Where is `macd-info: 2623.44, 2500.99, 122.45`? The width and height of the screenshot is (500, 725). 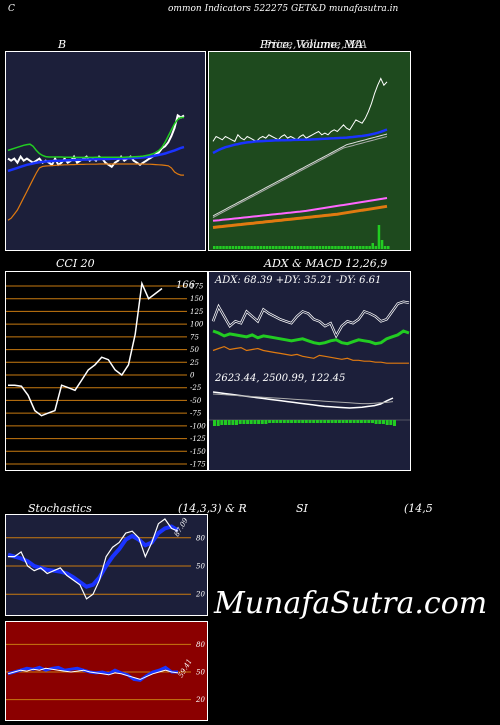 macd-info: 2623.44, 2500.99, 122.45 is located at coordinates (280, 378).